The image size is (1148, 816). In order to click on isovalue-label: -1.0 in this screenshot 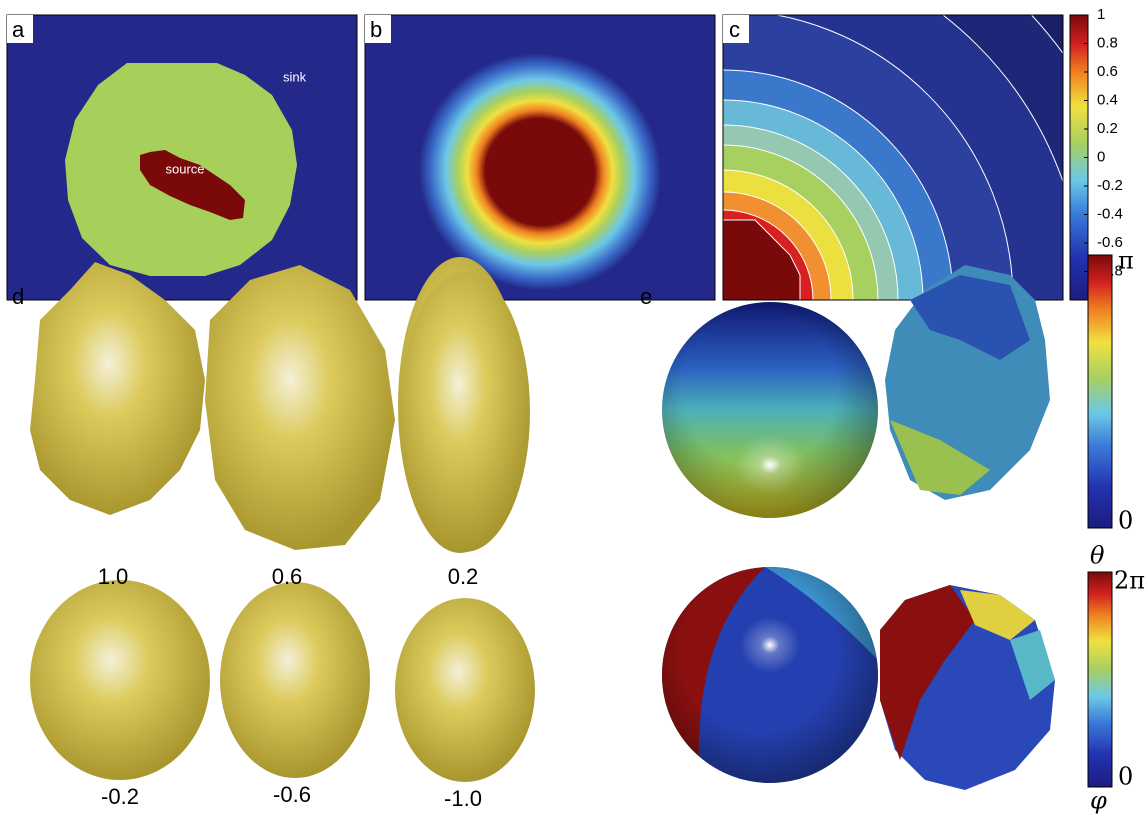, I will do `click(463, 798)`.